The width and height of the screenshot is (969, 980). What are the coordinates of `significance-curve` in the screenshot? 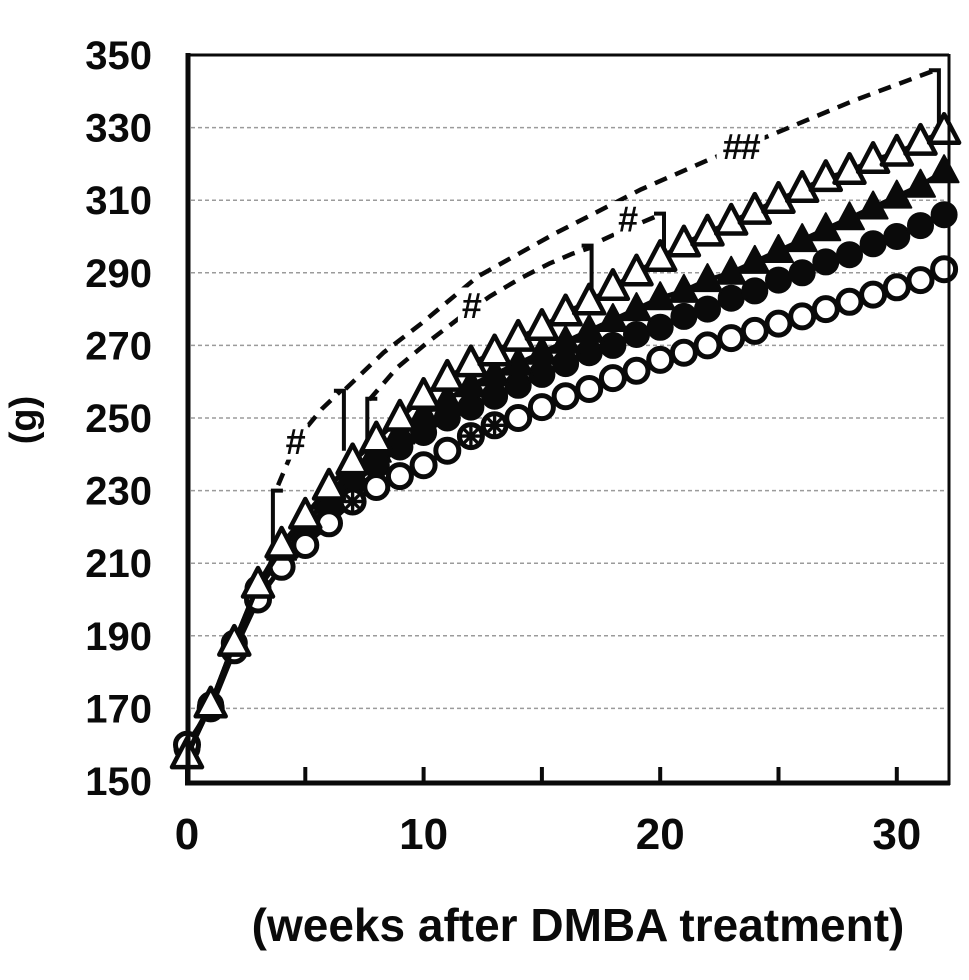 It's located at (309, 438).